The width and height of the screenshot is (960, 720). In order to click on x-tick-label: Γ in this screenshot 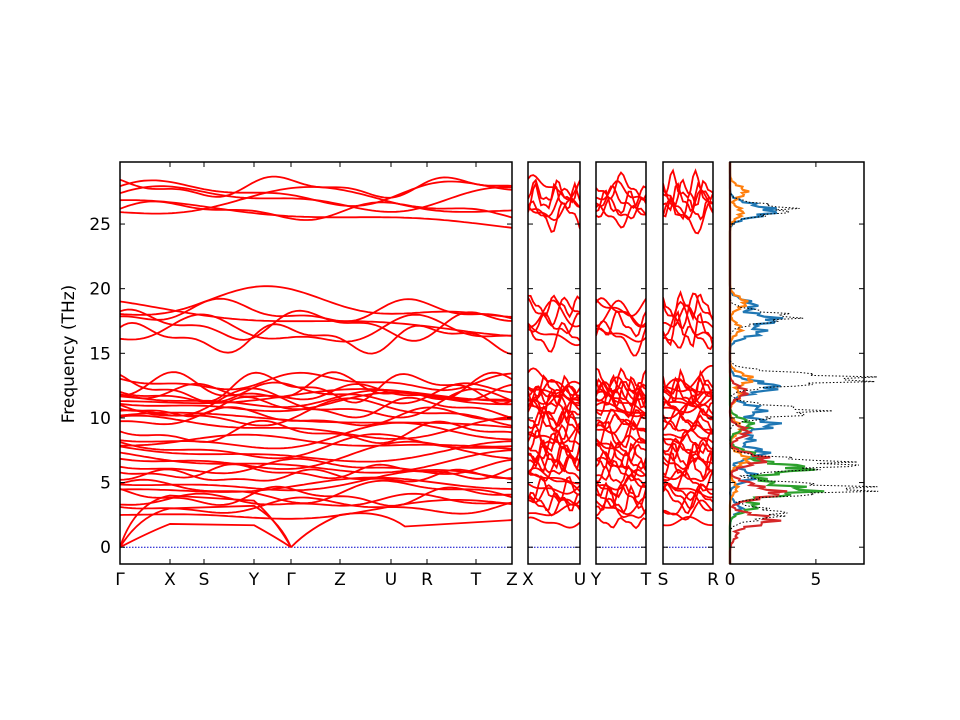, I will do `click(291, 580)`.